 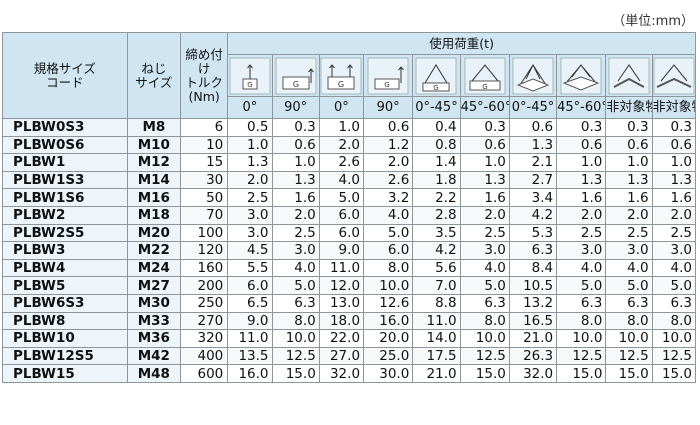 What do you see at coordinates (436, 145) in the screenshot?
I see `load-value: 0.8` at bounding box center [436, 145].